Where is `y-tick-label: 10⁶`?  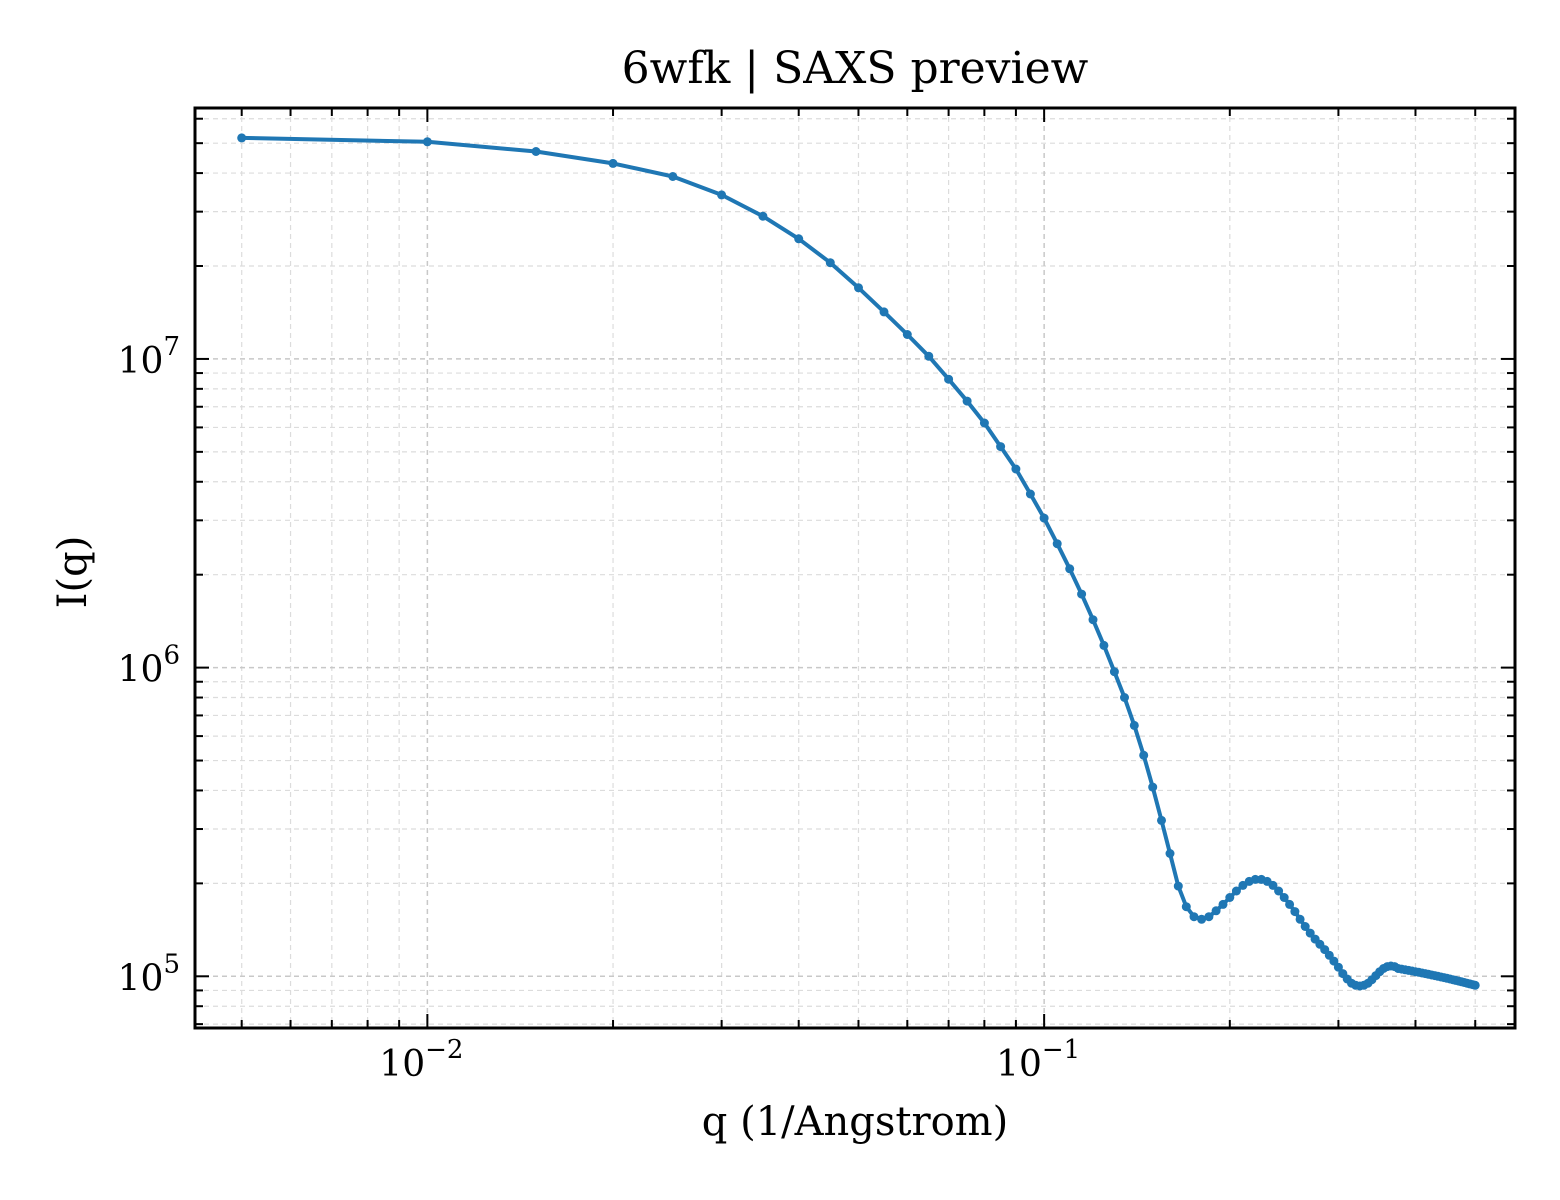
y-tick-label: 10⁶ is located at coordinates (149, 666).